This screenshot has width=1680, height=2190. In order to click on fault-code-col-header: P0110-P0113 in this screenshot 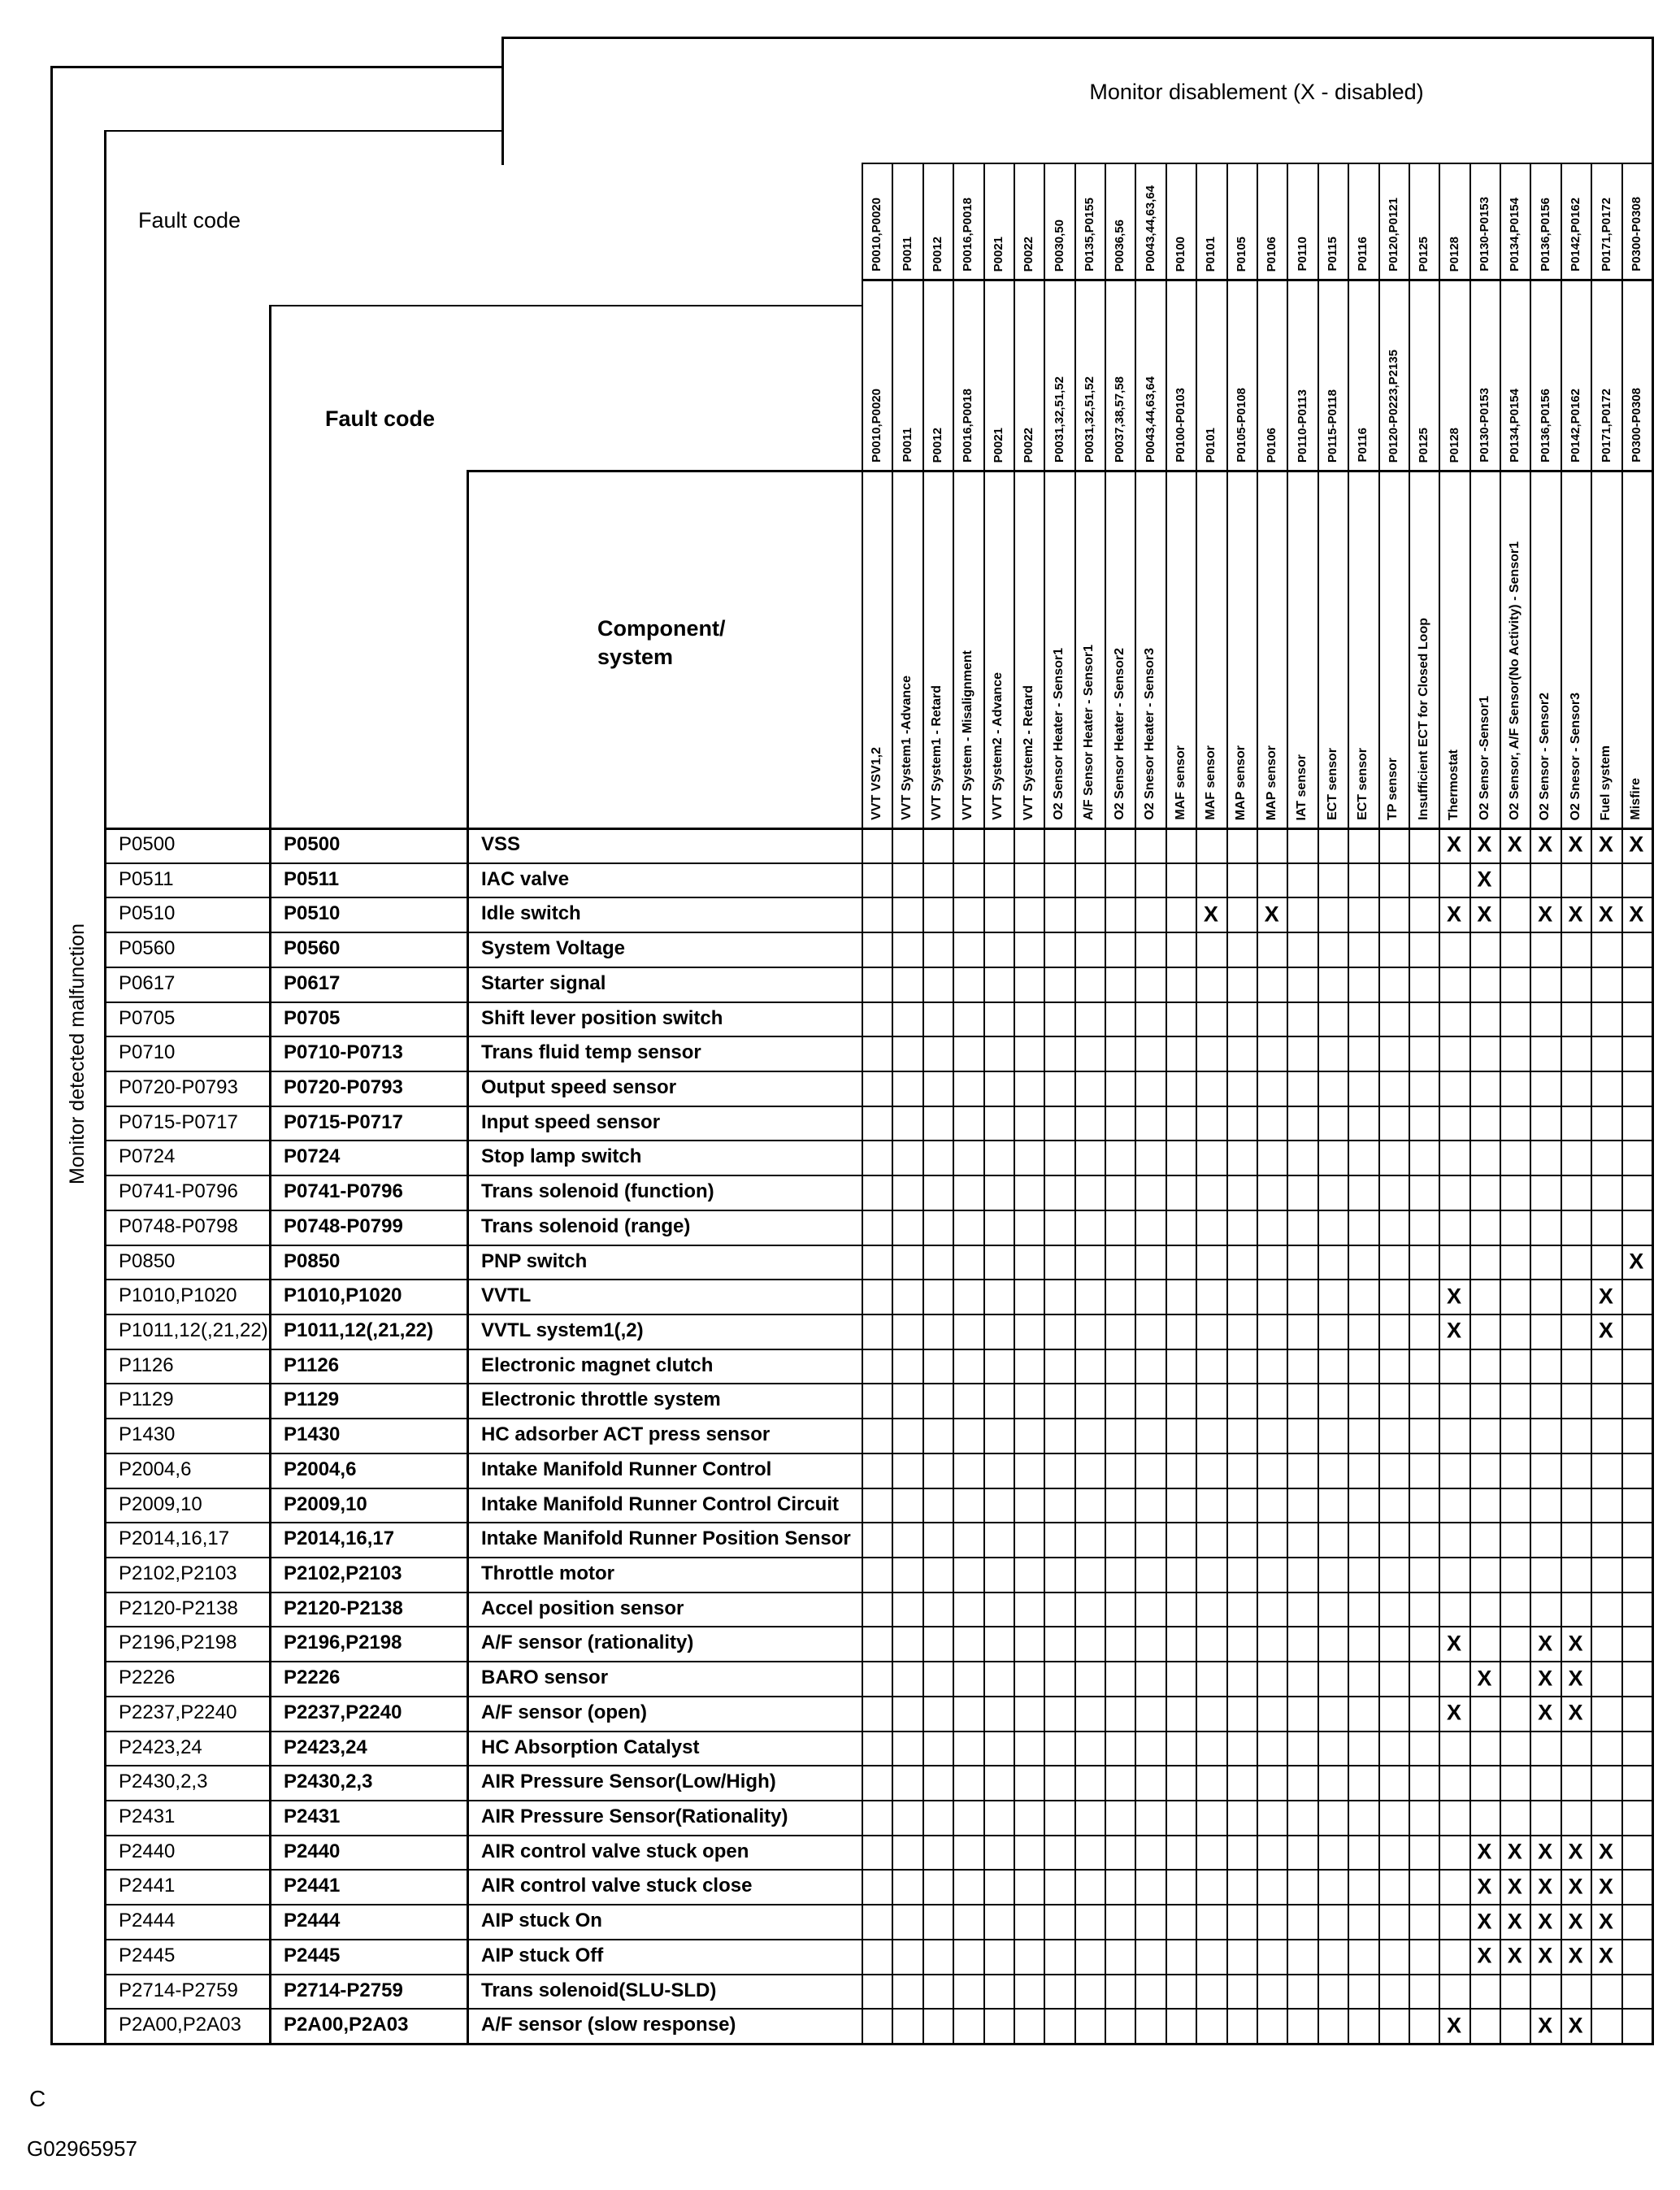, I will do `click(1302, 426)`.